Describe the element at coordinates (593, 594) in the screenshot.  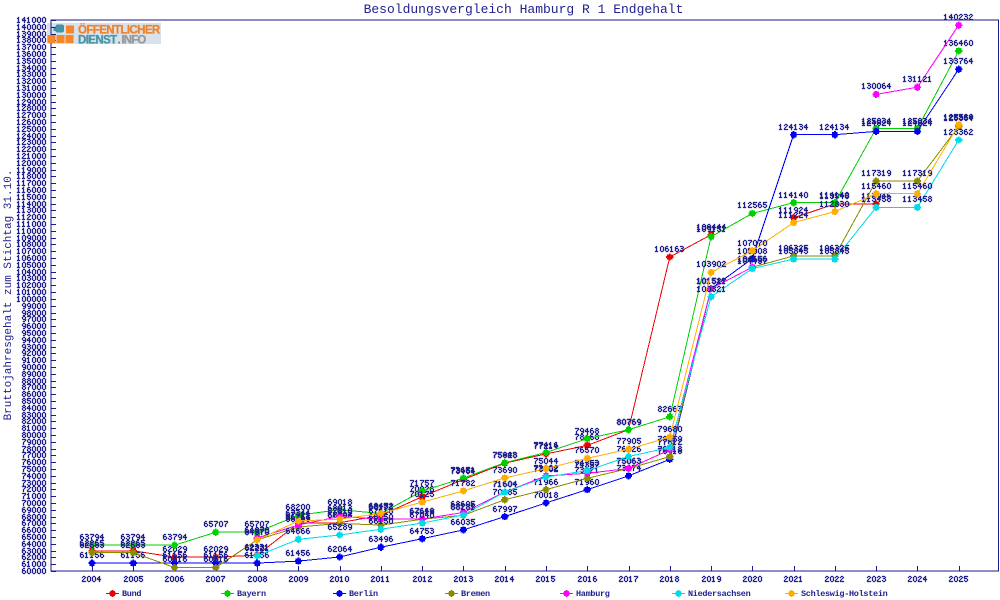
I see `svg-text: Hamburg` at that location.